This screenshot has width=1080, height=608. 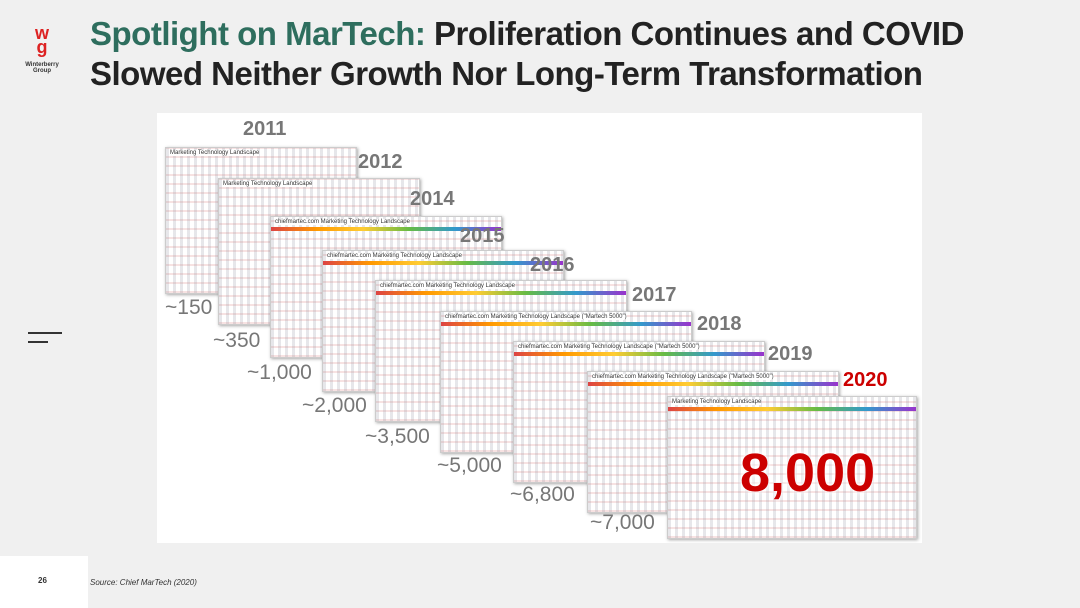 I want to click on logo-text: Winterberry, so click(x=42, y=65).